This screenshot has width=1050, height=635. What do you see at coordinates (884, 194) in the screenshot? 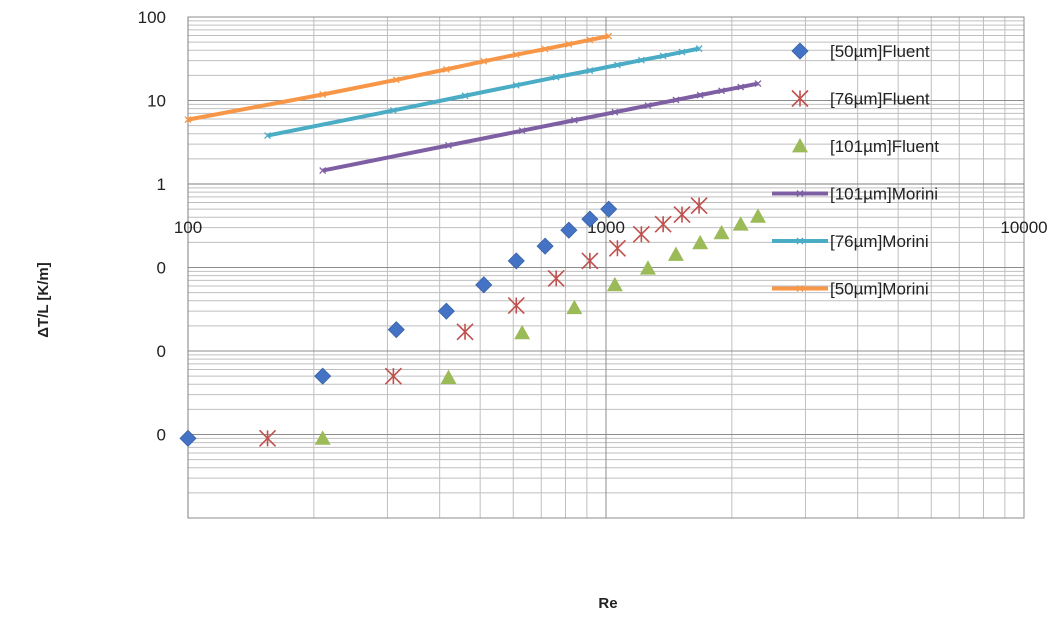
I see `legend-label: [101µm]Morini` at bounding box center [884, 194].